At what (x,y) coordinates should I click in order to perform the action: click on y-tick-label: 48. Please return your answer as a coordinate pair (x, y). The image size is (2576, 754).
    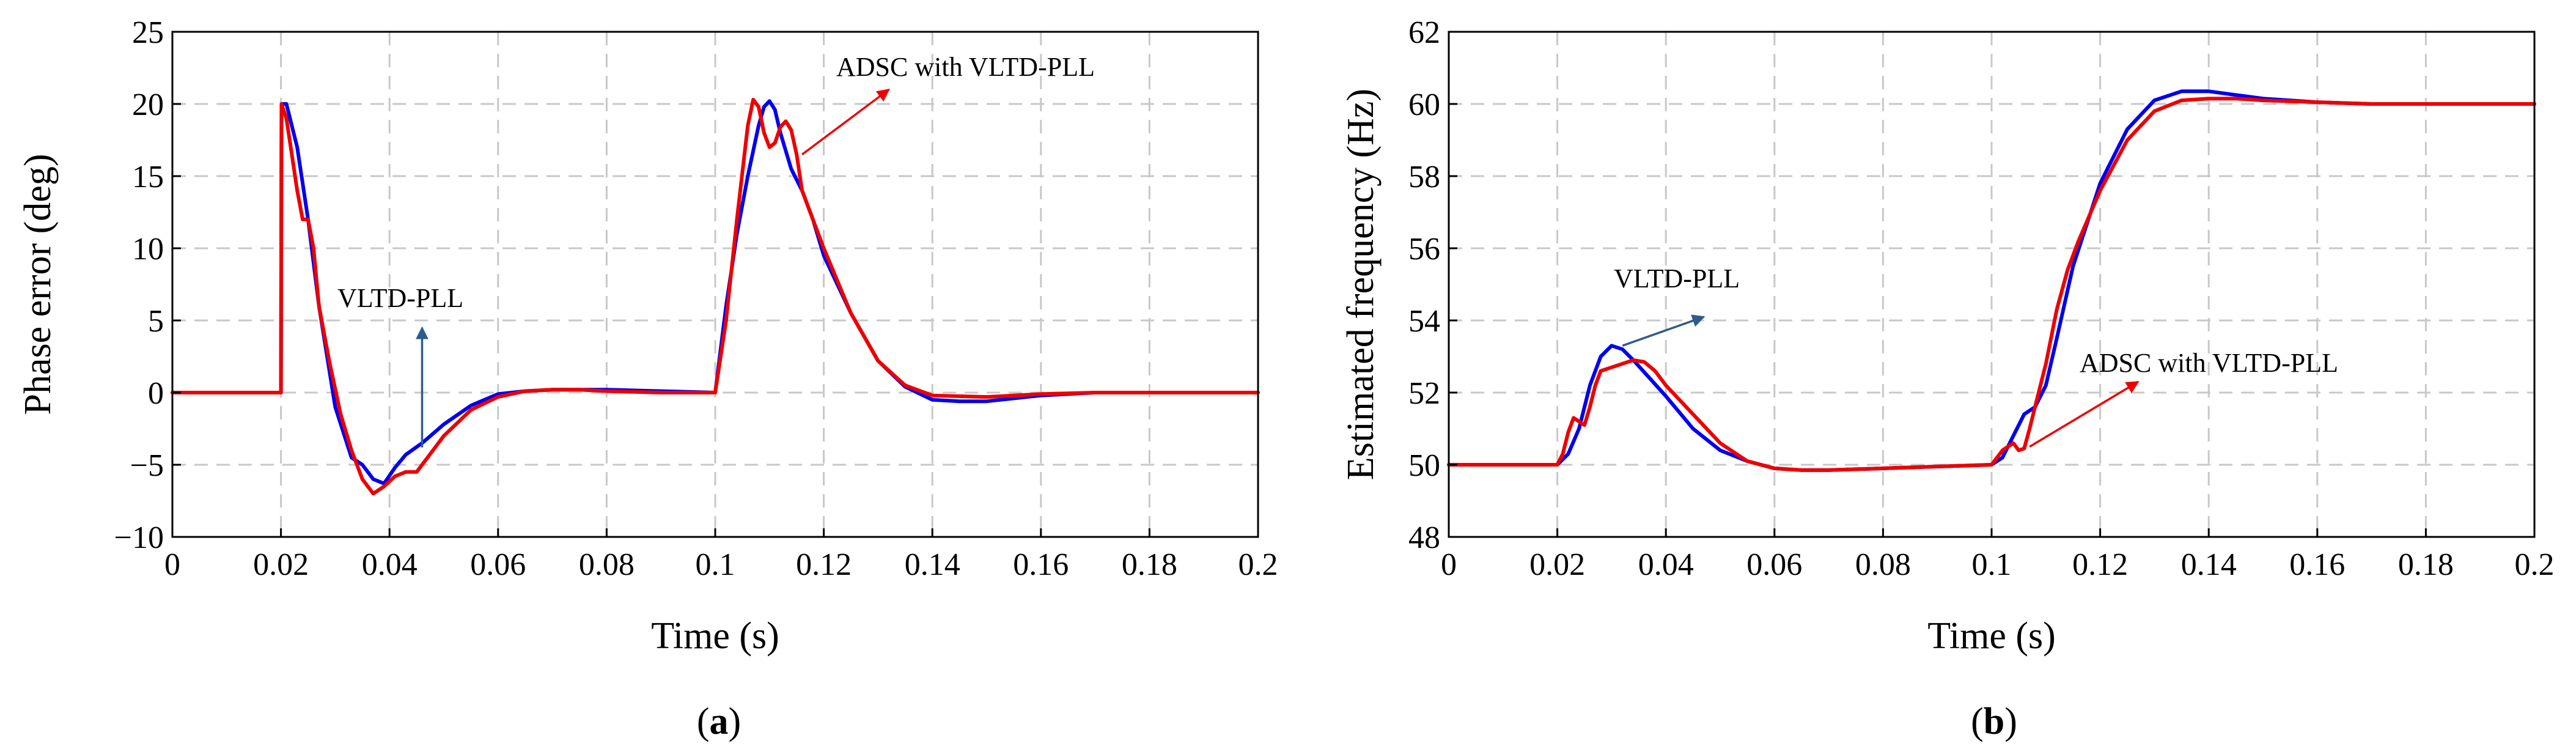
    Looking at the image, I should click on (1424, 537).